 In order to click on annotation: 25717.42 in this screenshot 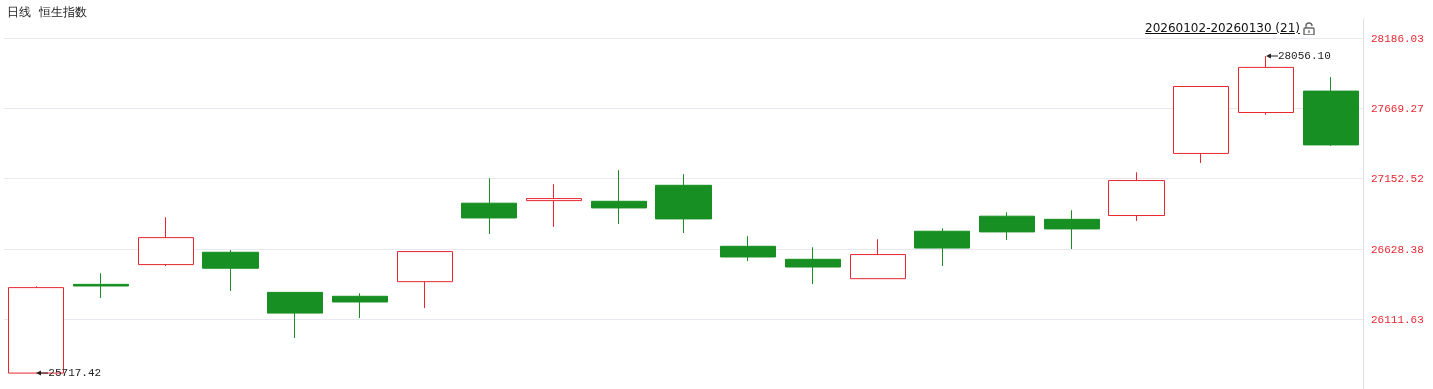, I will do `click(75, 373)`.